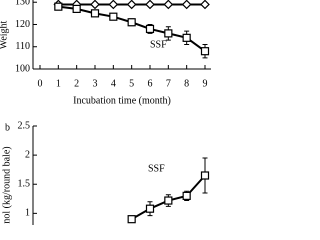  I want to click on y-tick-label: 2.5, so click(24, 125).